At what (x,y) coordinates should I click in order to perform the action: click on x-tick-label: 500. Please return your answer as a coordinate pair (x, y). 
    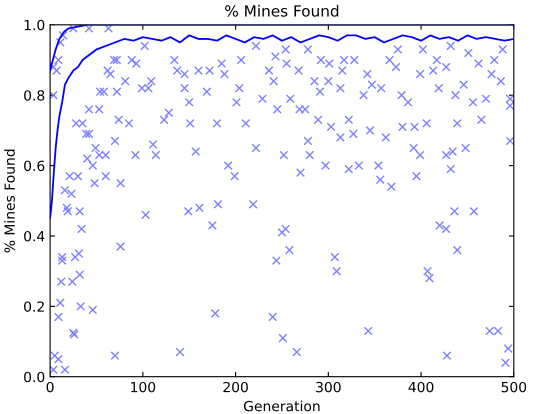
    Looking at the image, I should click on (514, 387).